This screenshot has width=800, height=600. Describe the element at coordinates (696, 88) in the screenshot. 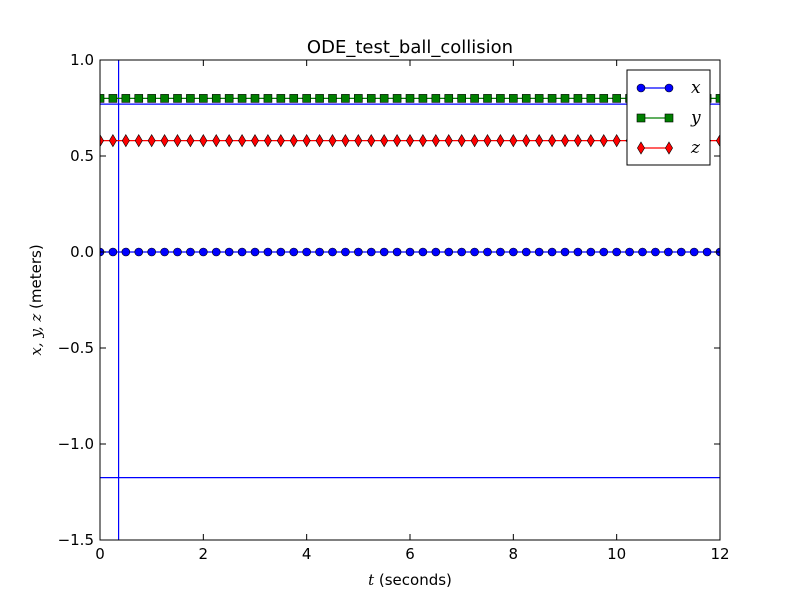

I see `legend-label-x: x` at that location.